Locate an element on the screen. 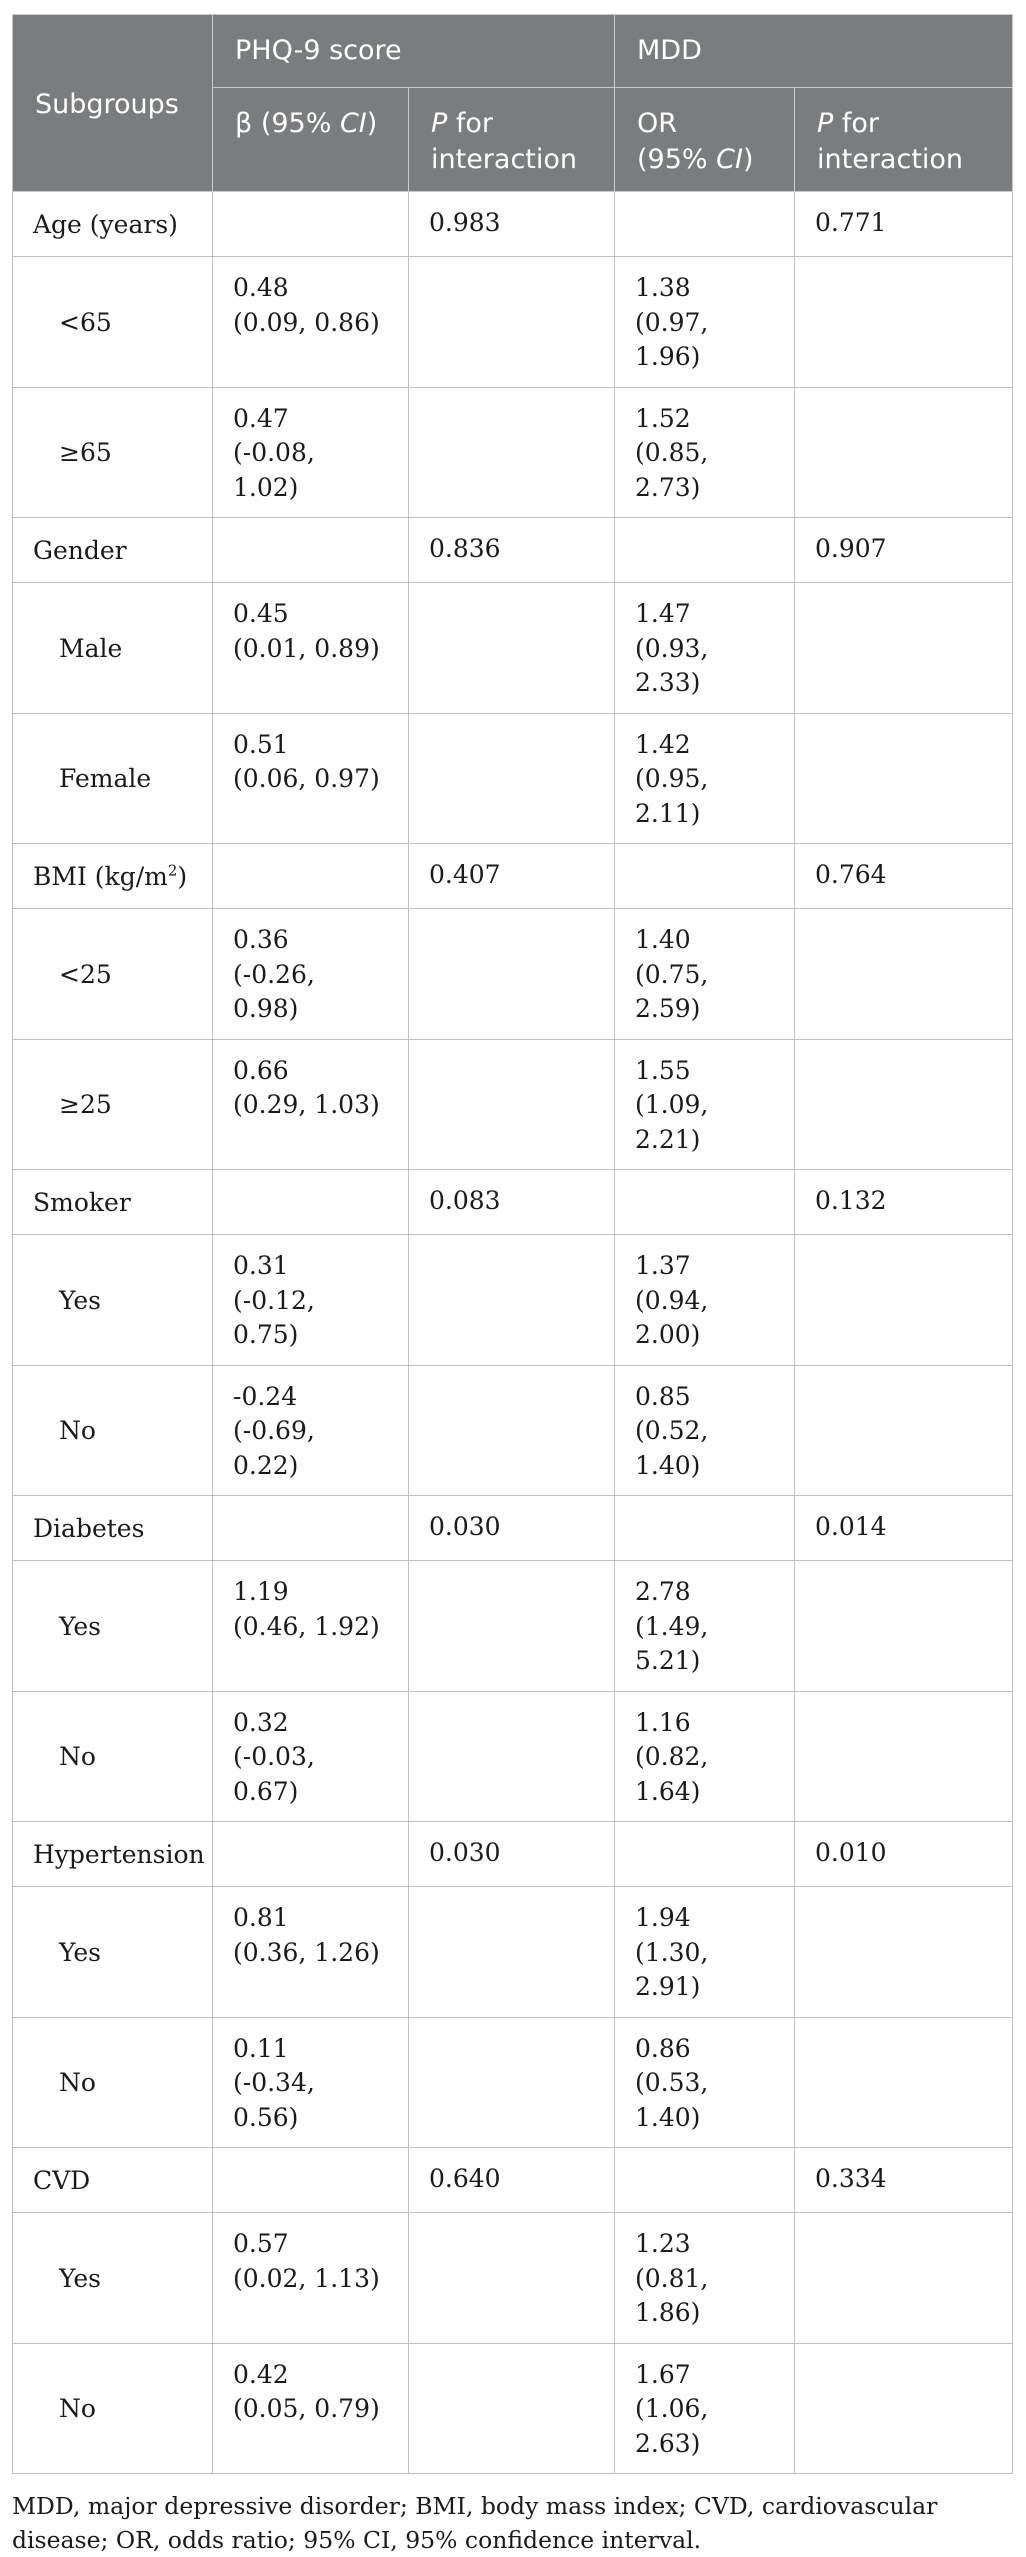  mdd-header: MDD is located at coordinates (814, 51).